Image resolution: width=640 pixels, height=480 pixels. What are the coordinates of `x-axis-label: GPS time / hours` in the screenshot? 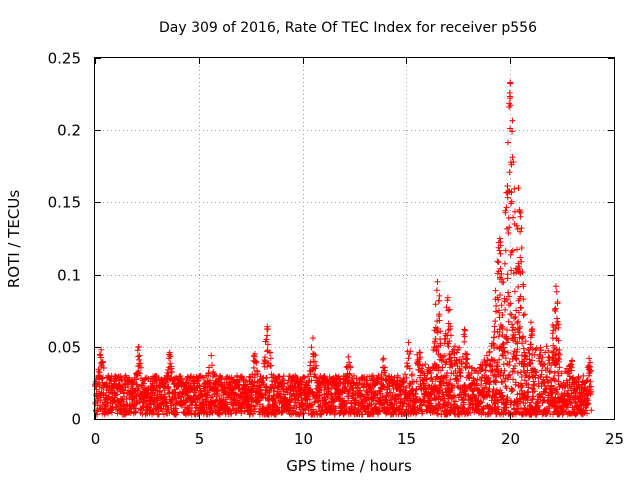 It's located at (349, 466).